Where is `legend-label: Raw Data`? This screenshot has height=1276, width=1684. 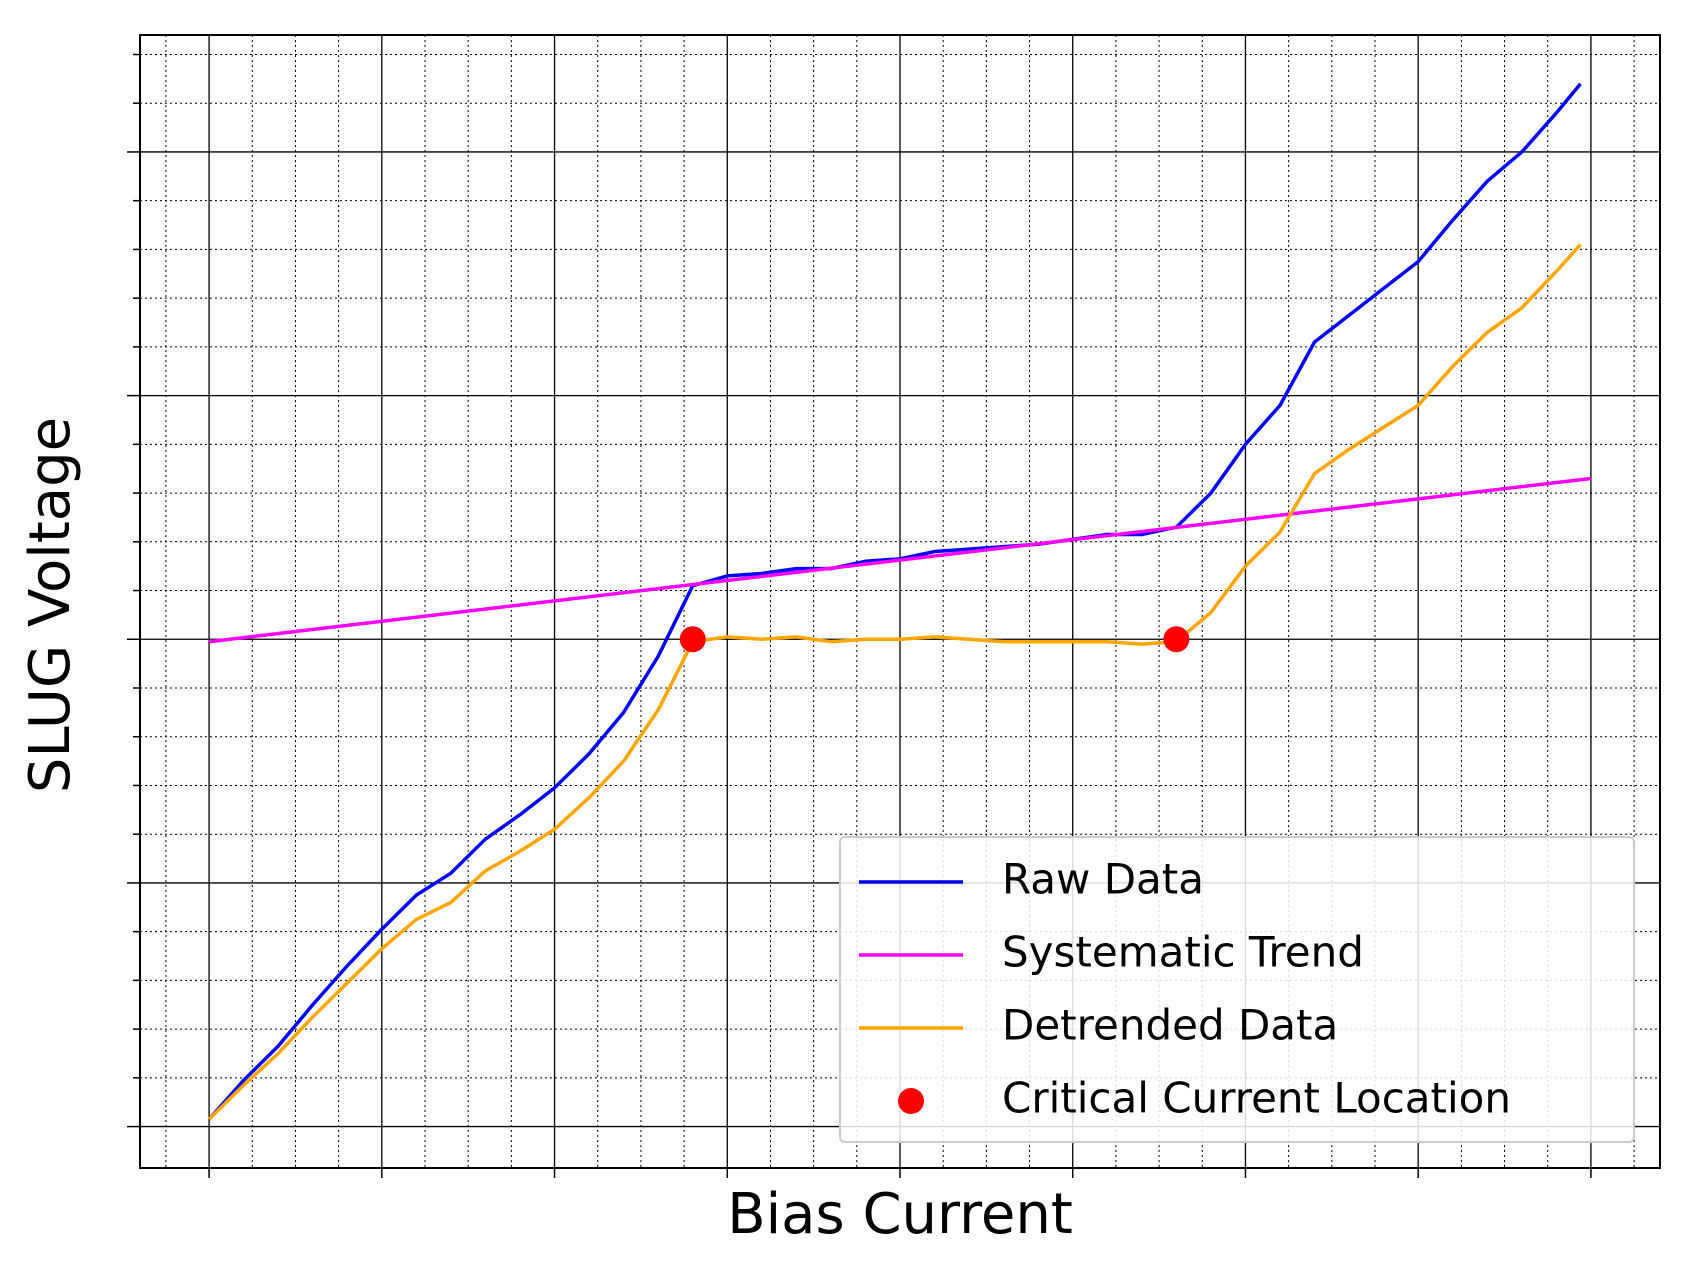
legend-label: Raw Data is located at coordinates (1103, 879).